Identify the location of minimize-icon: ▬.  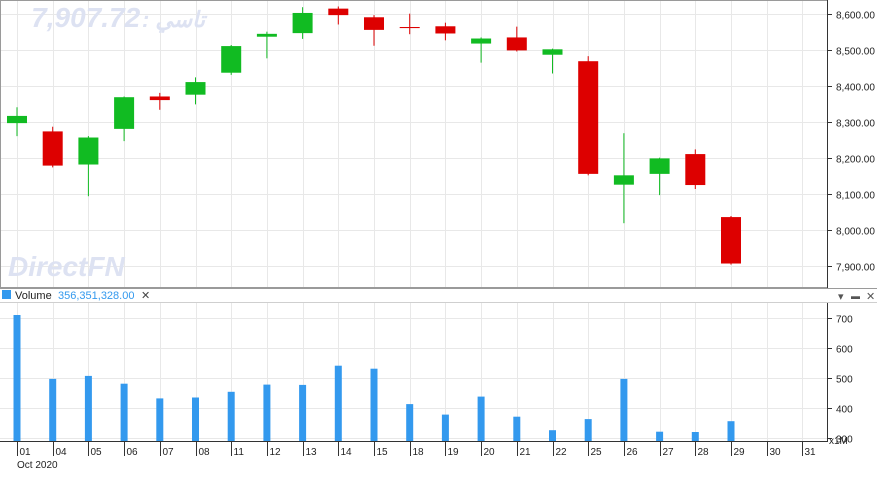
(855, 296).